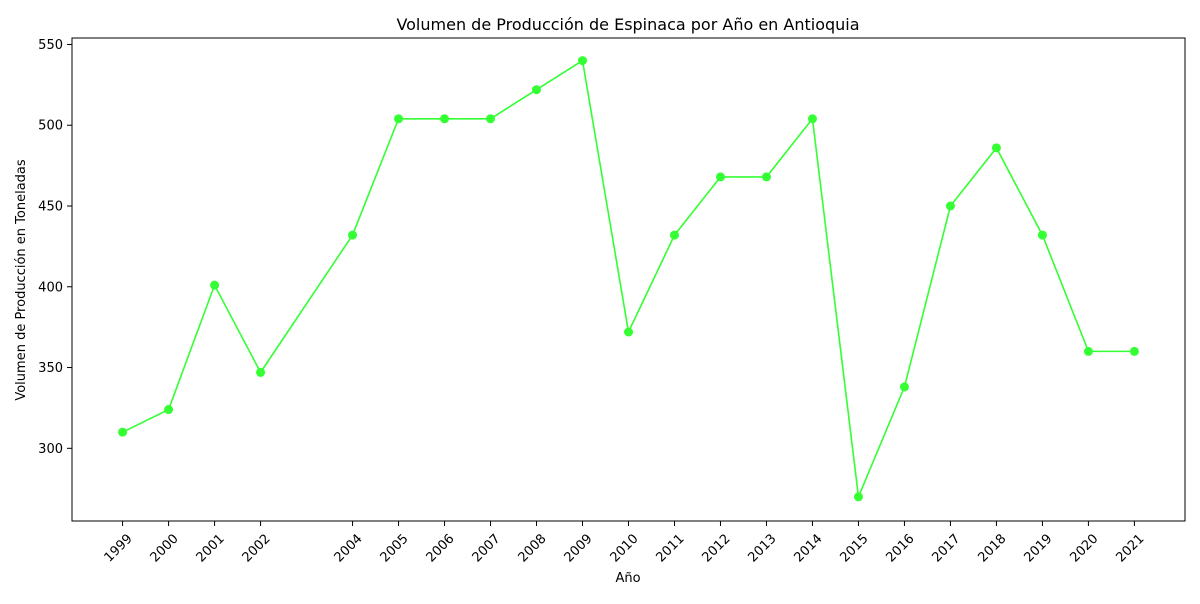 This screenshot has width=1200, height=604. Describe the element at coordinates (50, 126) in the screenshot. I see `y-tick-label: 500` at that location.